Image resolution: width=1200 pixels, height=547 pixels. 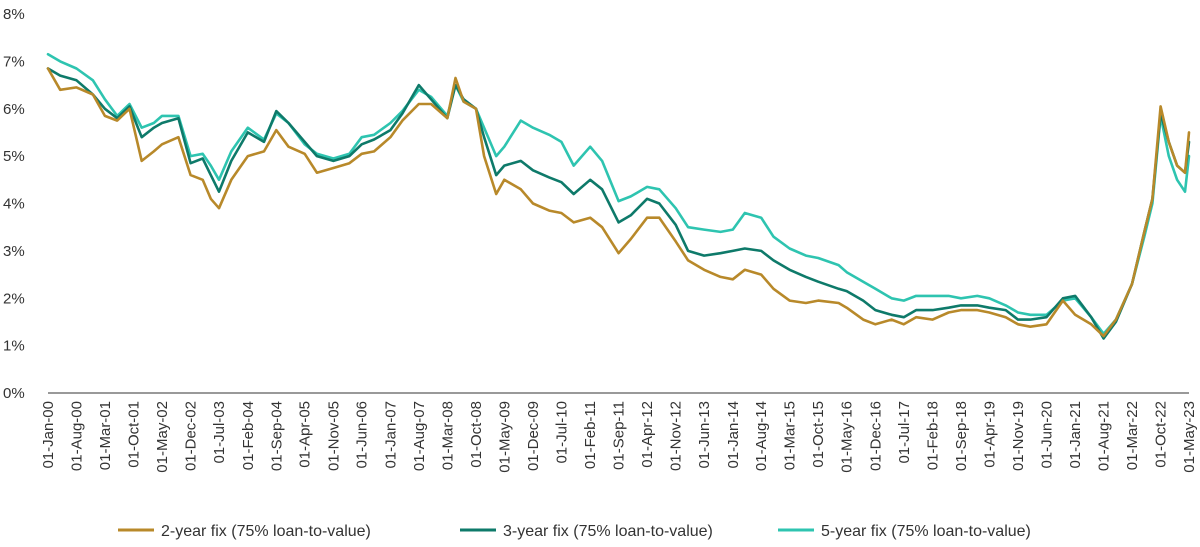 What do you see at coordinates (933, 435) in the screenshot?
I see `x-tick-label: 01-Feb-18` at bounding box center [933, 435].